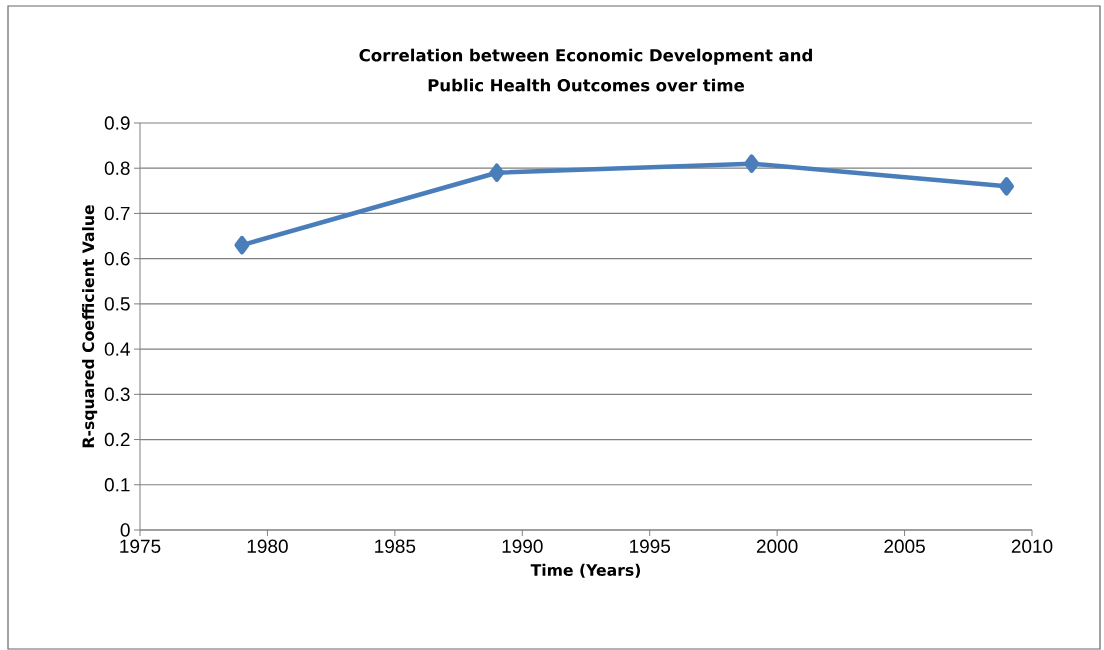 This screenshot has width=1104, height=650. I want to click on x-tick-label: 1980, so click(267, 546).